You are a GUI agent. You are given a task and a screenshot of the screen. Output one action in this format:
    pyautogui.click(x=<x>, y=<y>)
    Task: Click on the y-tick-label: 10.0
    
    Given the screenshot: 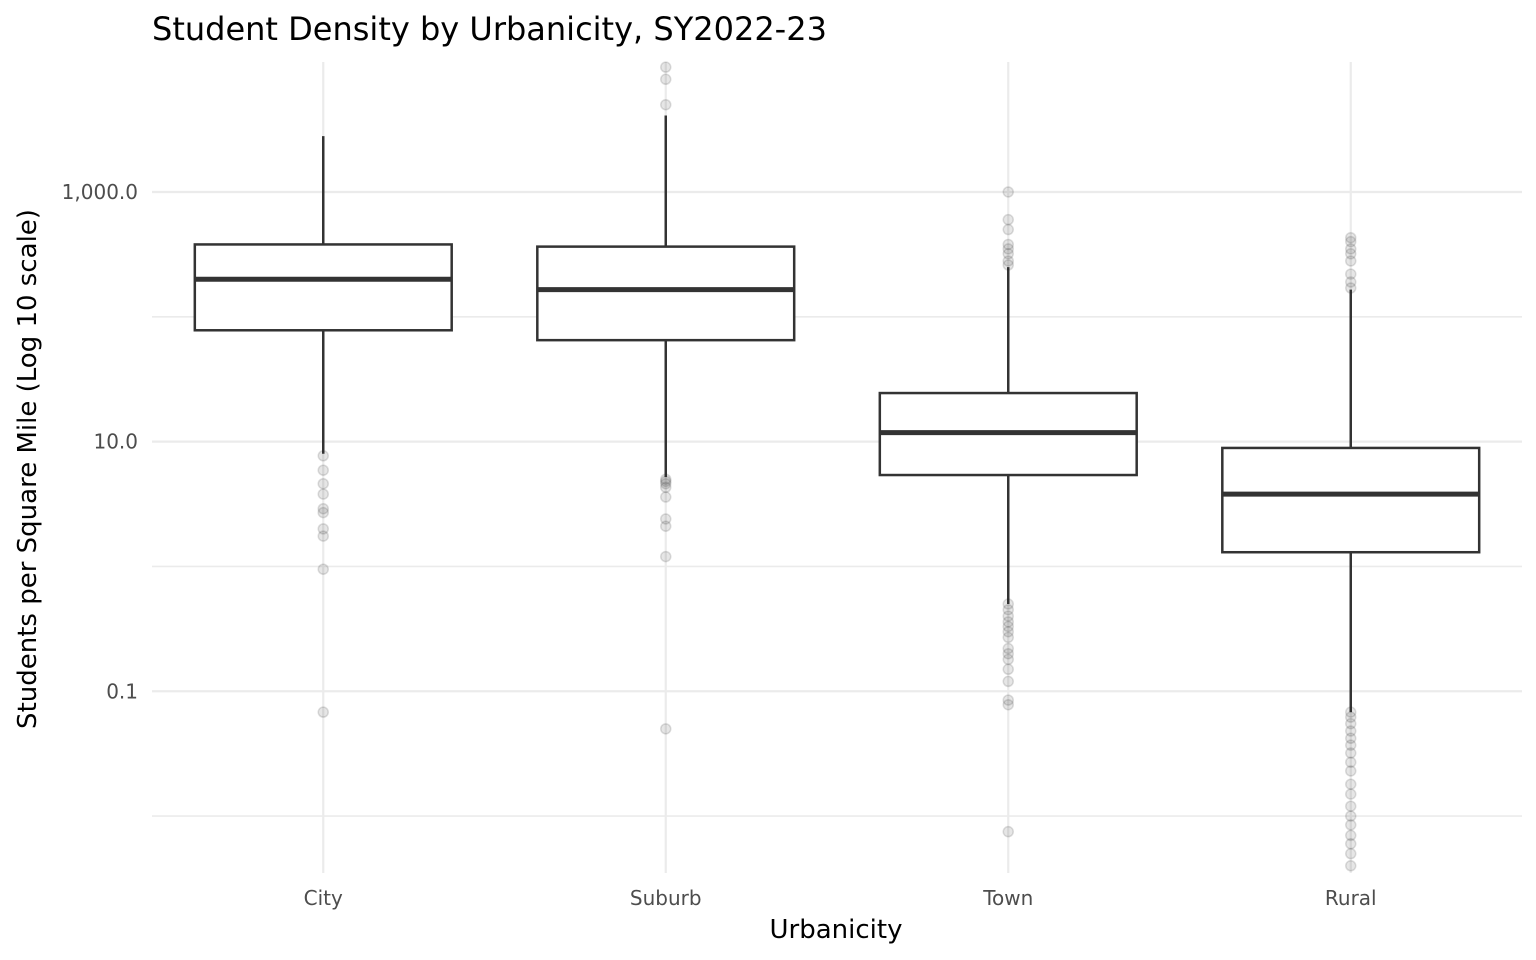 What is the action you would take?
    pyautogui.click(x=115, y=442)
    